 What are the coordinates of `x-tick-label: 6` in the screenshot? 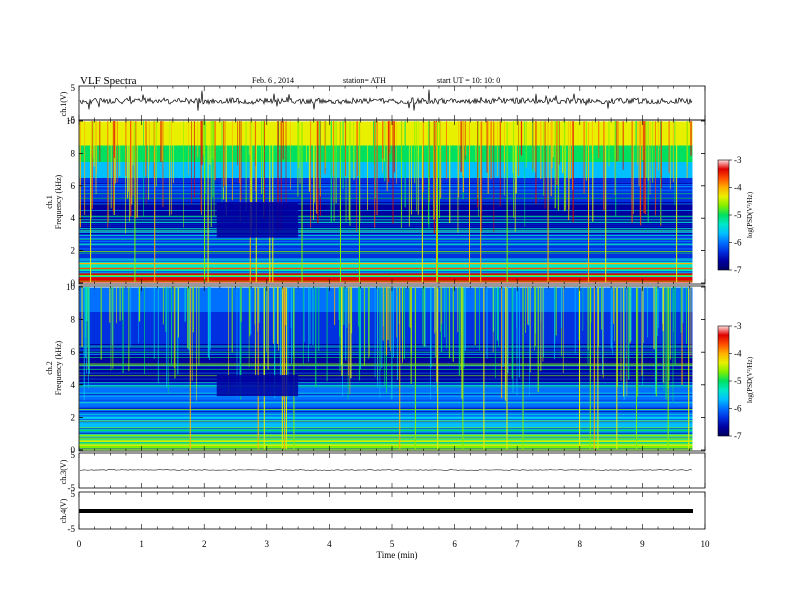 It's located at (454, 544).